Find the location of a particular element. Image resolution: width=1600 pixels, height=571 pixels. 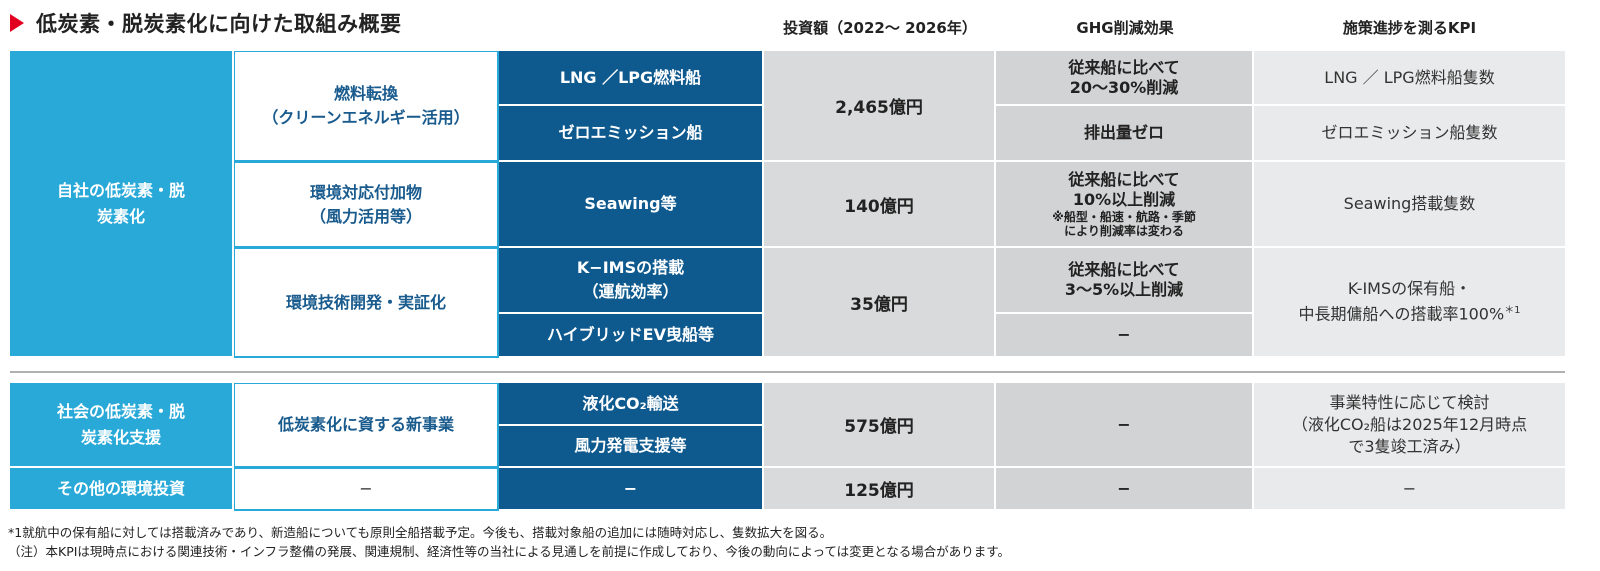

kpi-kims-text: K-IMSの保有船・ 中長期傭船への搭載率100% is located at coordinates (1401, 301).